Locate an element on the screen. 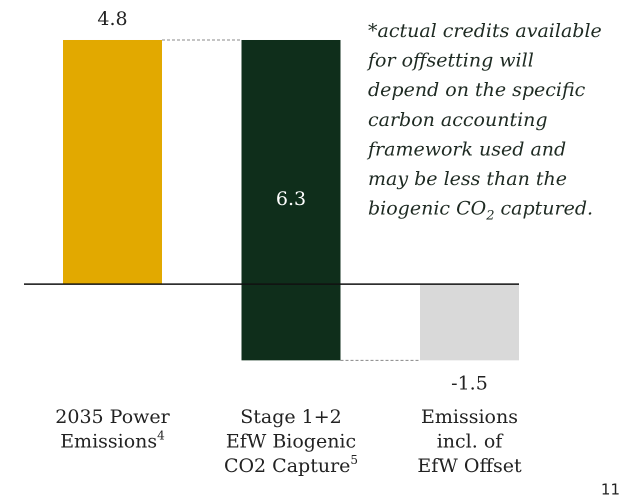 The height and width of the screenshot is (499, 644). footnote-mark: 5 is located at coordinates (354, 460).